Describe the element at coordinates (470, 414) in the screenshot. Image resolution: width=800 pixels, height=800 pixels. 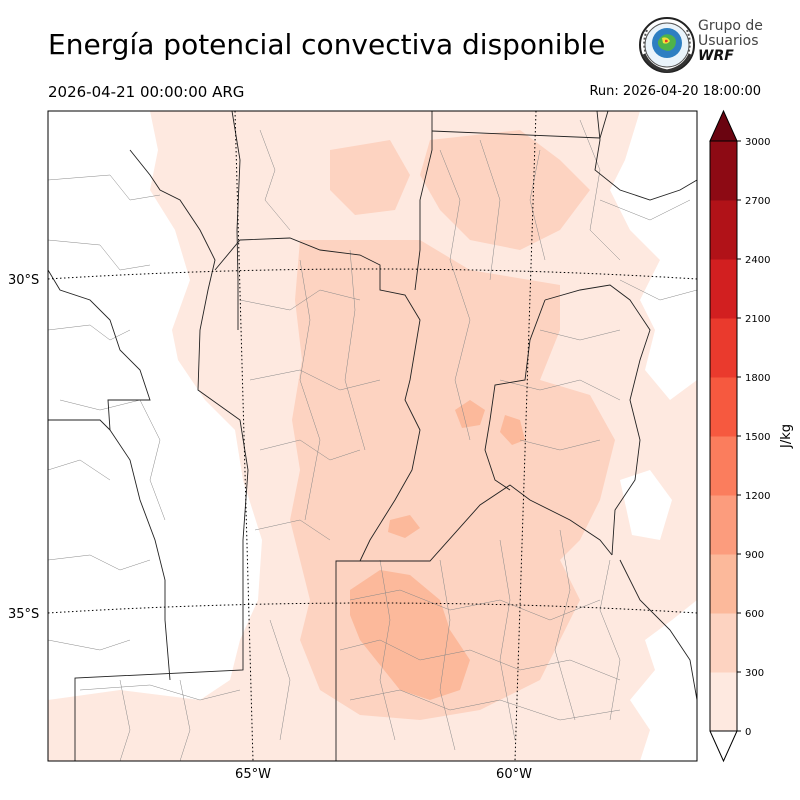
I see `cape-band-600-900-east` at that location.